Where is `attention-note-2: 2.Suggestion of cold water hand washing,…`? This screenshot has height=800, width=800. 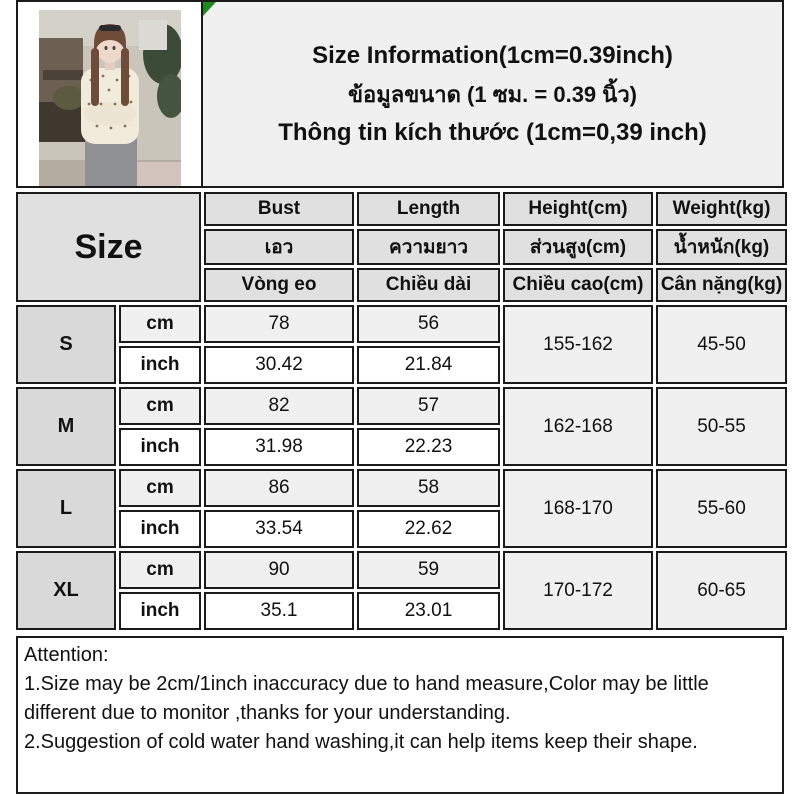 attention-note-2: 2.Suggestion of cold water hand washing,… is located at coordinates (361, 742).